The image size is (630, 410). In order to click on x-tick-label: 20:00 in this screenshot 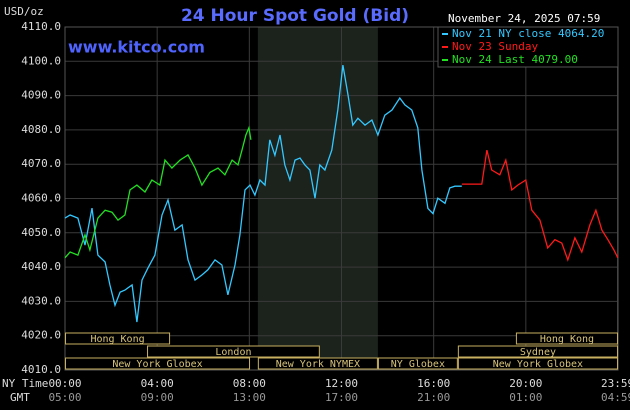, I will do `click(525, 383)`.